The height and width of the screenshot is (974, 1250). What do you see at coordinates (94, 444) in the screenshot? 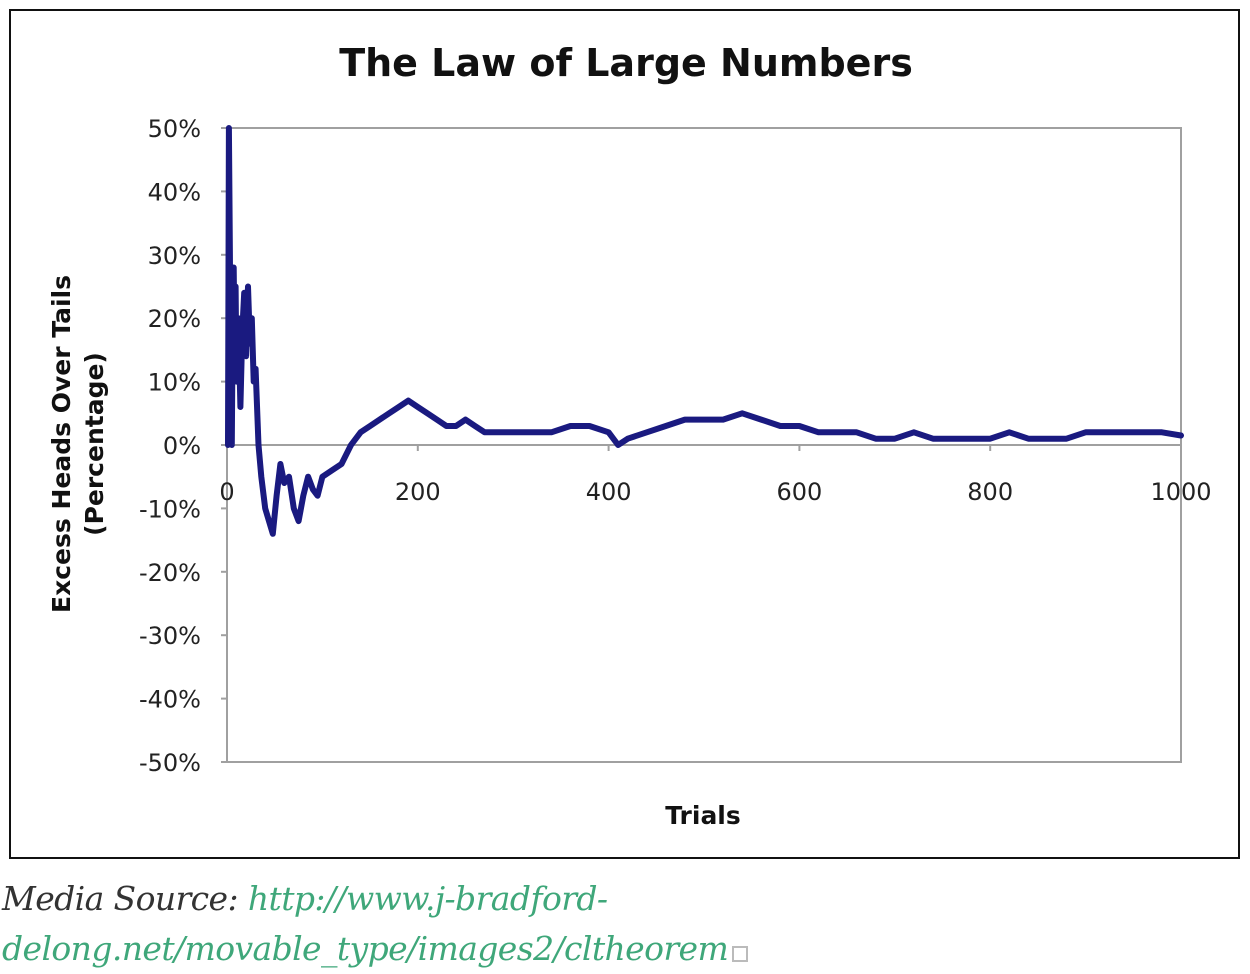
I see `y-axis-title-line2: (Percentage)` at bounding box center [94, 444].